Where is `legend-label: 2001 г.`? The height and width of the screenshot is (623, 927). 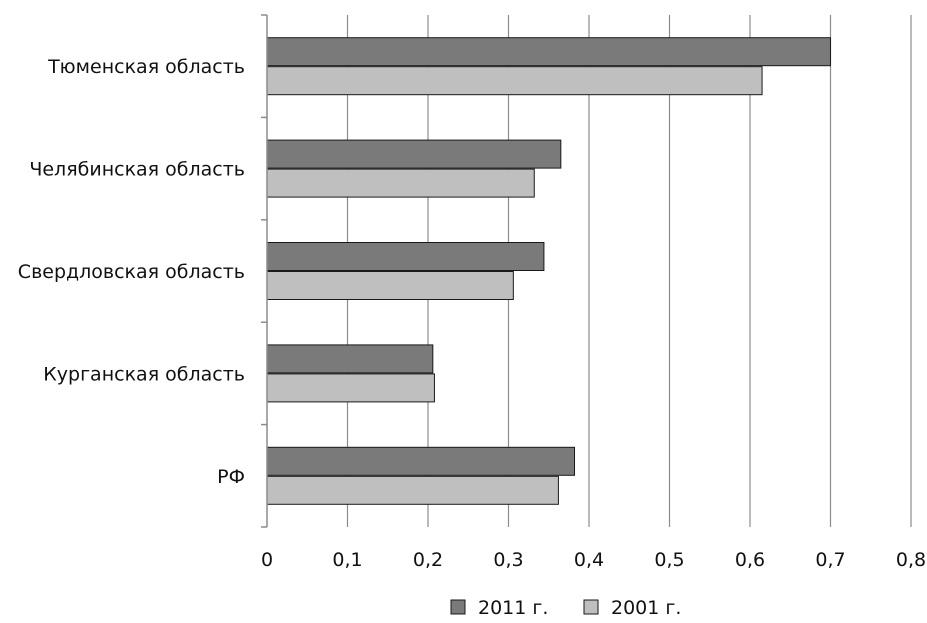 legend-label: 2001 г. is located at coordinates (646, 608).